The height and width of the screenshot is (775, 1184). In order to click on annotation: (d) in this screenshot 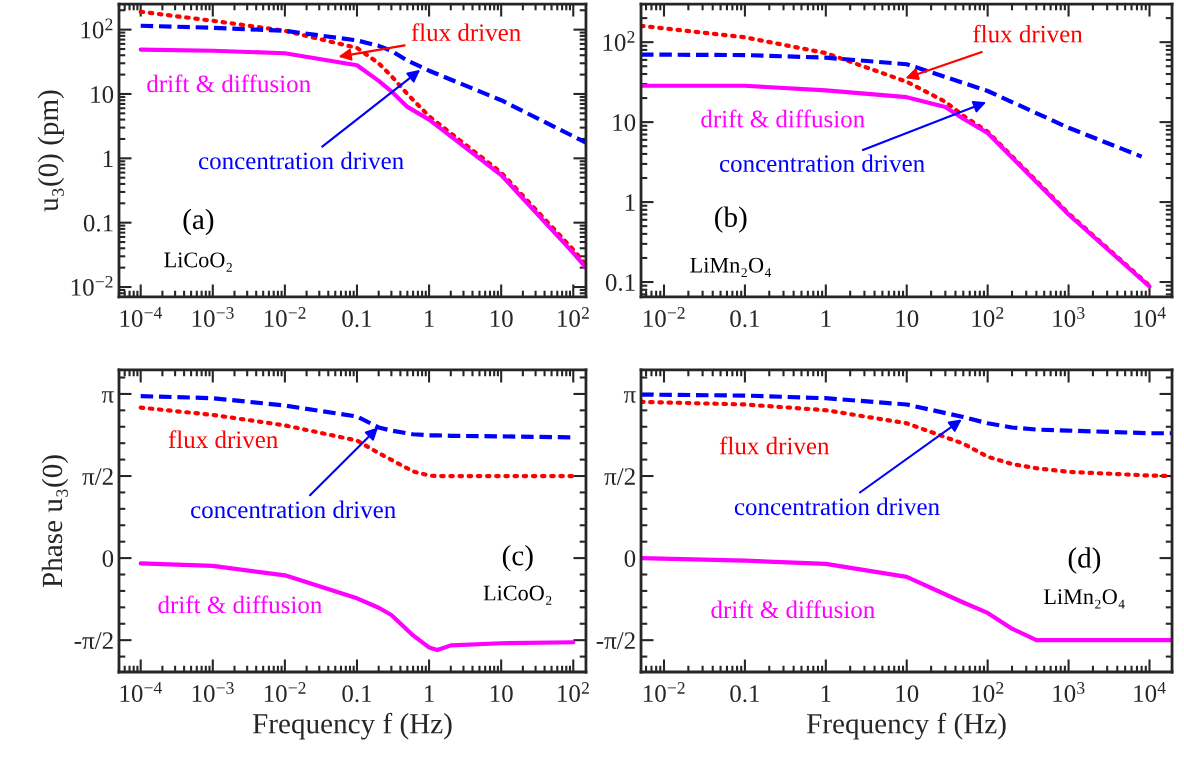, I will do `click(1084, 560)`.